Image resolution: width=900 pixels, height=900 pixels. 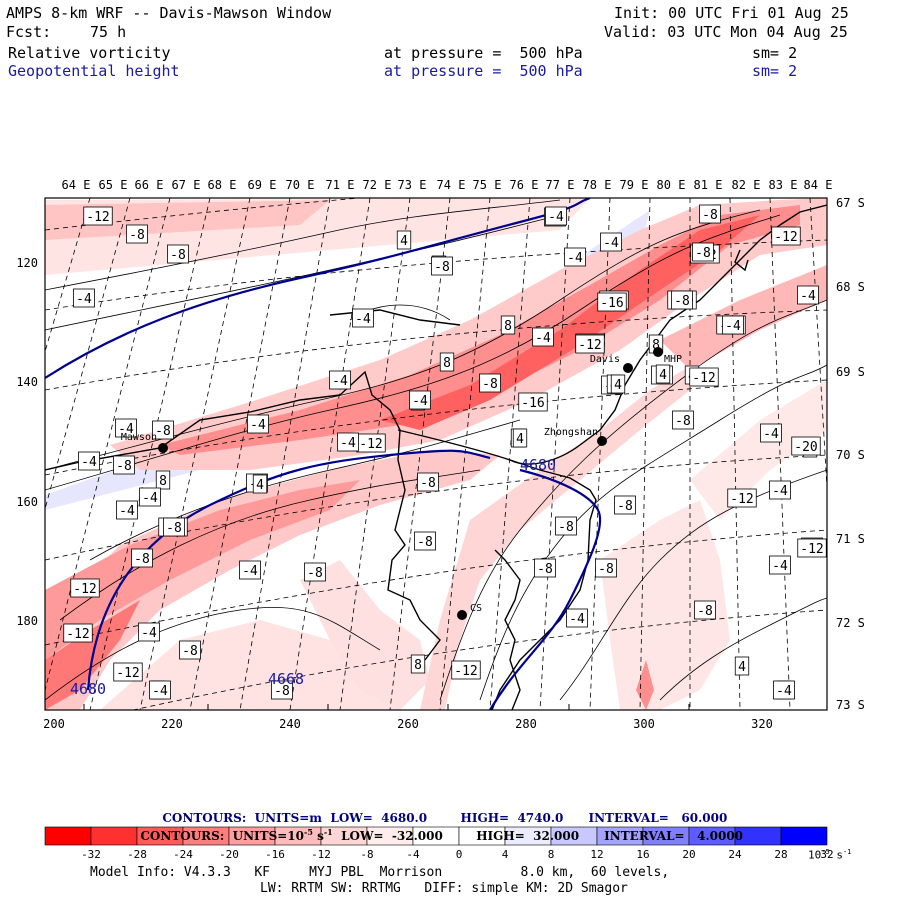 What do you see at coordinates (735, 854) in the screenshot?
I see `colorbar-tick-label: 24` at bounding box center [735, 854].